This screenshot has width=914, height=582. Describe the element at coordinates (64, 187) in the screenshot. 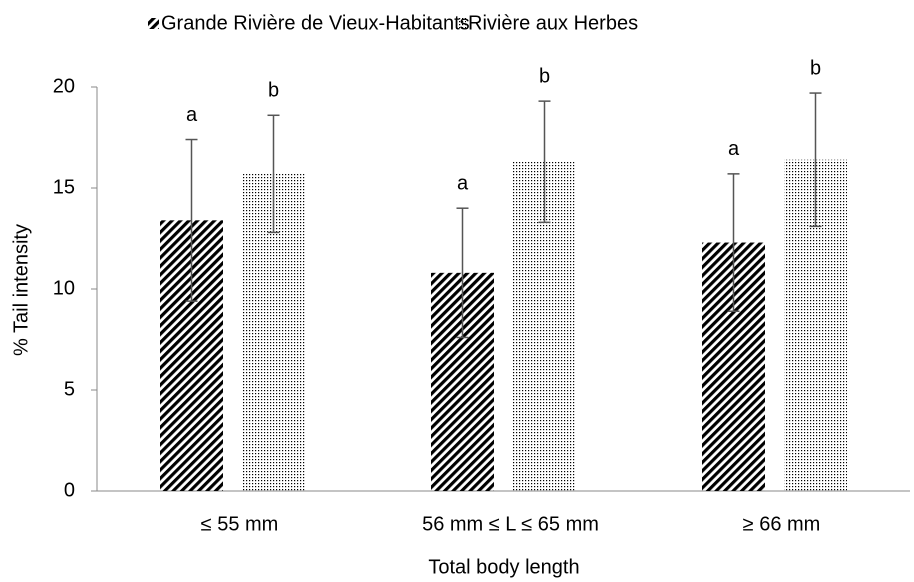

I see `y-tick-label: 15` at that location.